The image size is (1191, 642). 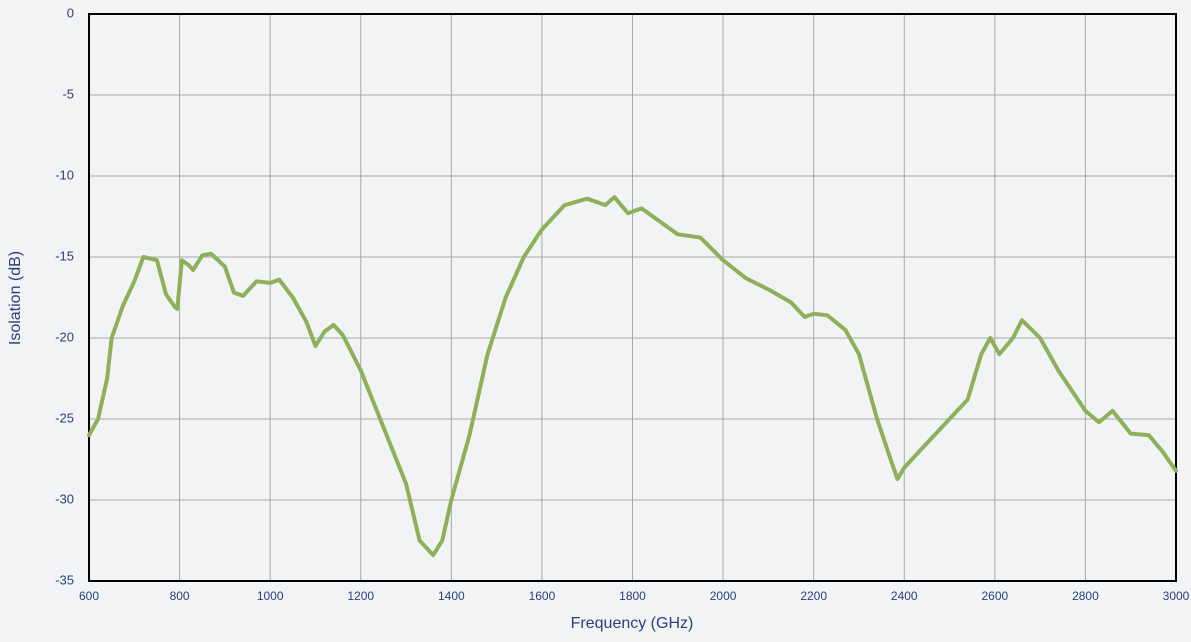 What do you see at coordinates (64, 498) in the screenshot?
I see `y-tick-label: -30` at bounding box center [64, 498].